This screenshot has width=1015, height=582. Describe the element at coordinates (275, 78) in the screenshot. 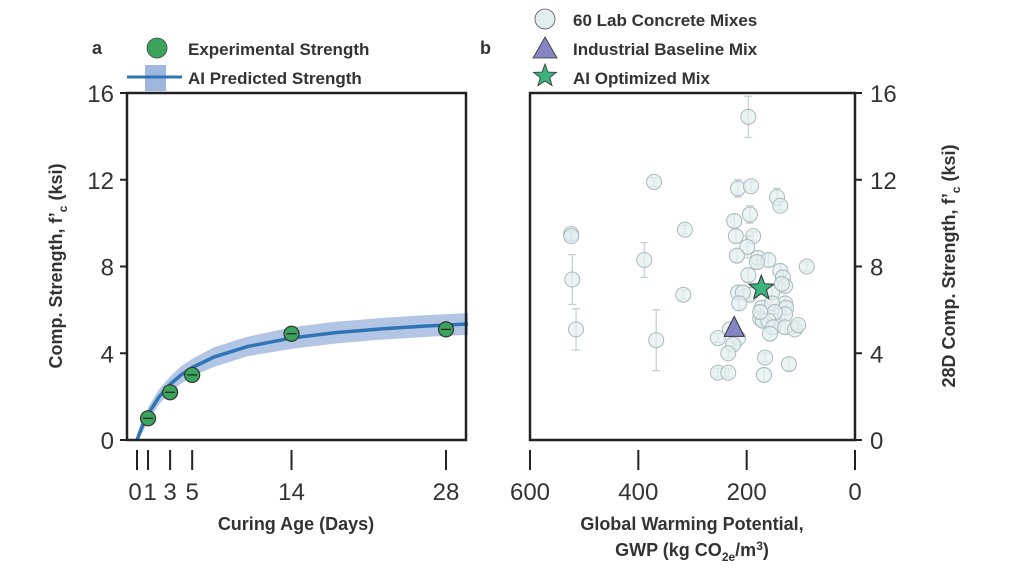

I see `legend-predicted: AI Predicted Strength` at that location.